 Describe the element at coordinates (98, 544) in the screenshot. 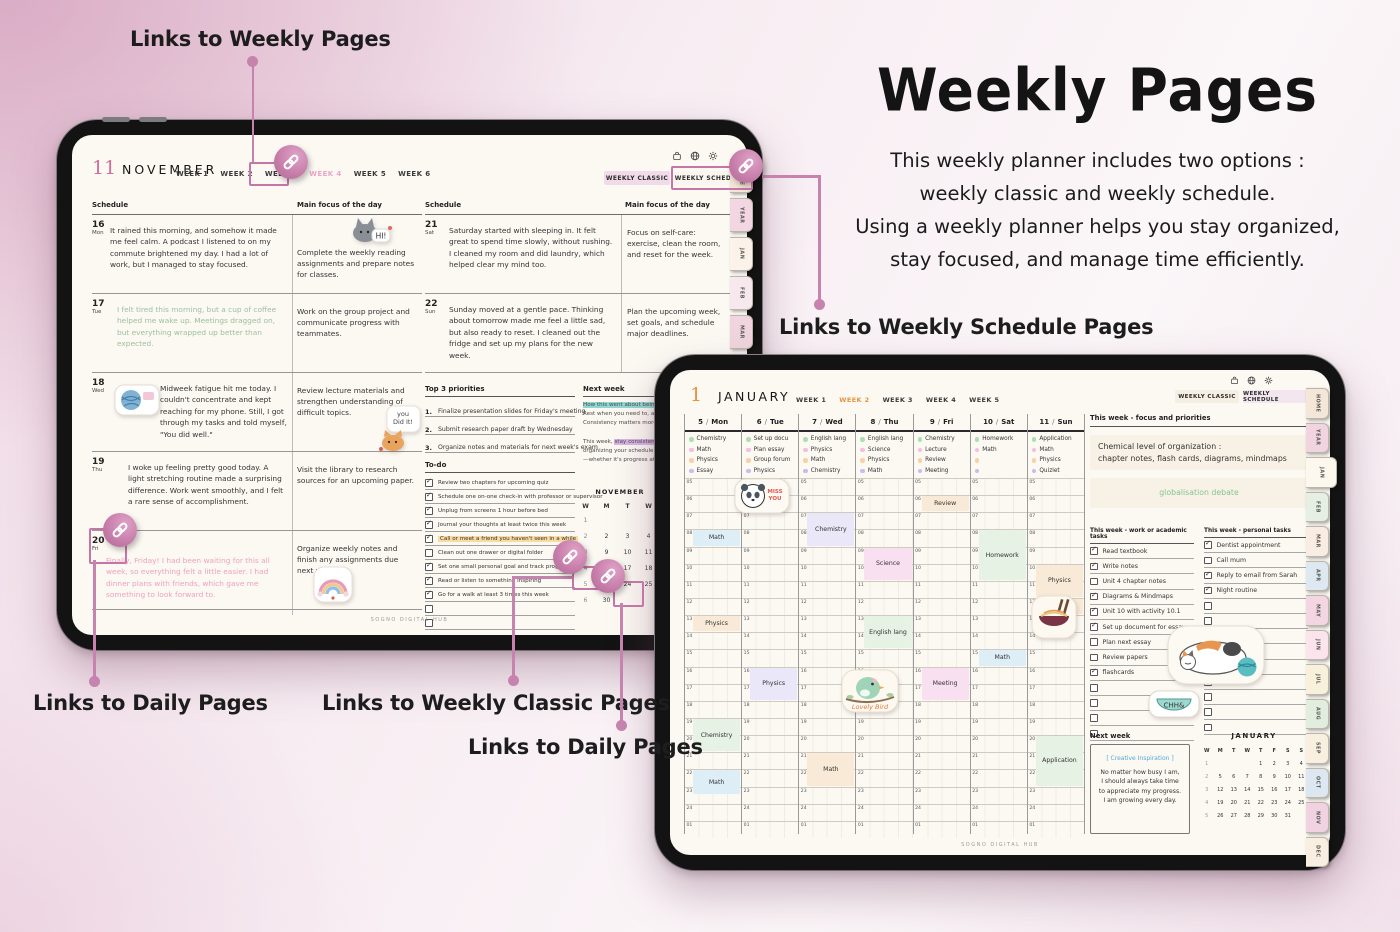

I see `diary-date: 20 Fri` at that location.